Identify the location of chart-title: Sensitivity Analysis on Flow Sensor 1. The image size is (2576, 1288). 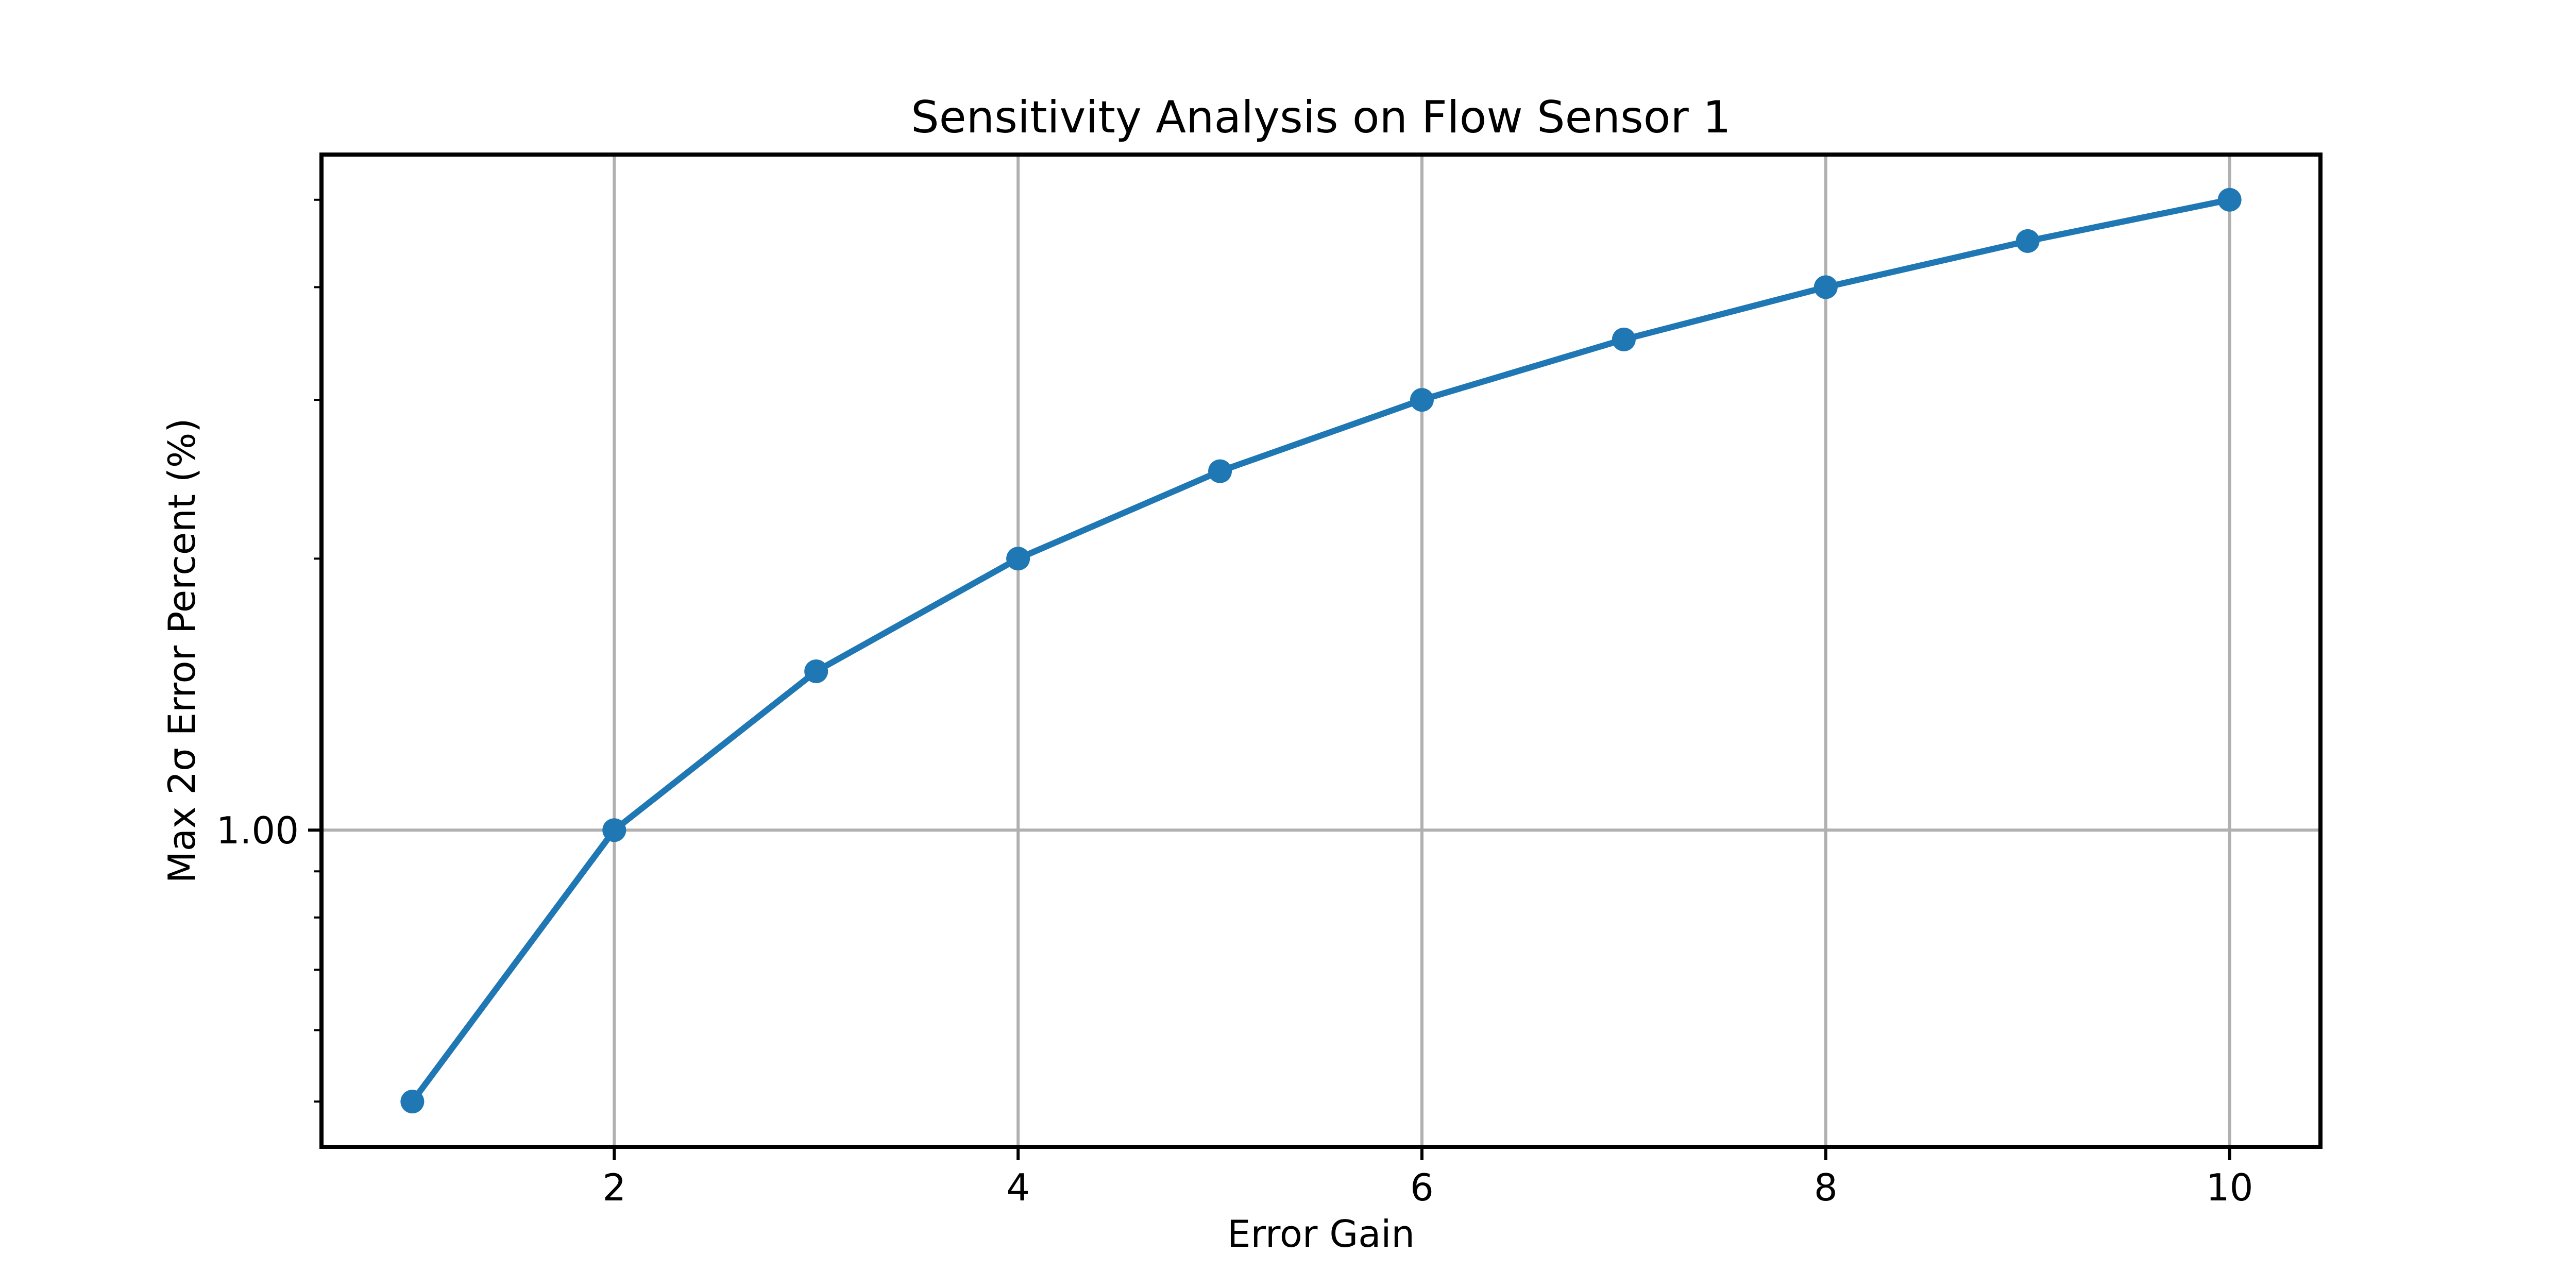
(1321, 117).